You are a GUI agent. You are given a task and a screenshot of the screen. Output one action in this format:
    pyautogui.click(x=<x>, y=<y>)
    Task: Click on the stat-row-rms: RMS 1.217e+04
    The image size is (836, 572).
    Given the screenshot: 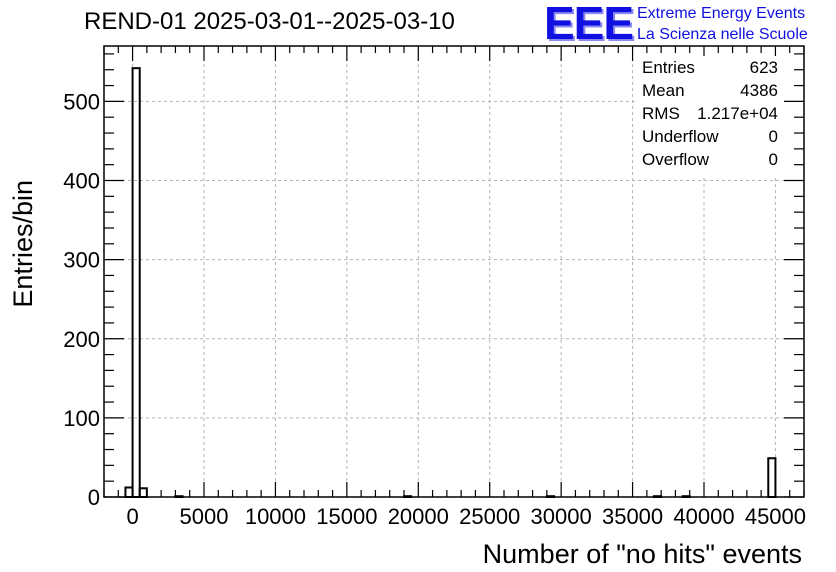 What is the action you would take?
    pyautogui.click(x=710, y=113)
    